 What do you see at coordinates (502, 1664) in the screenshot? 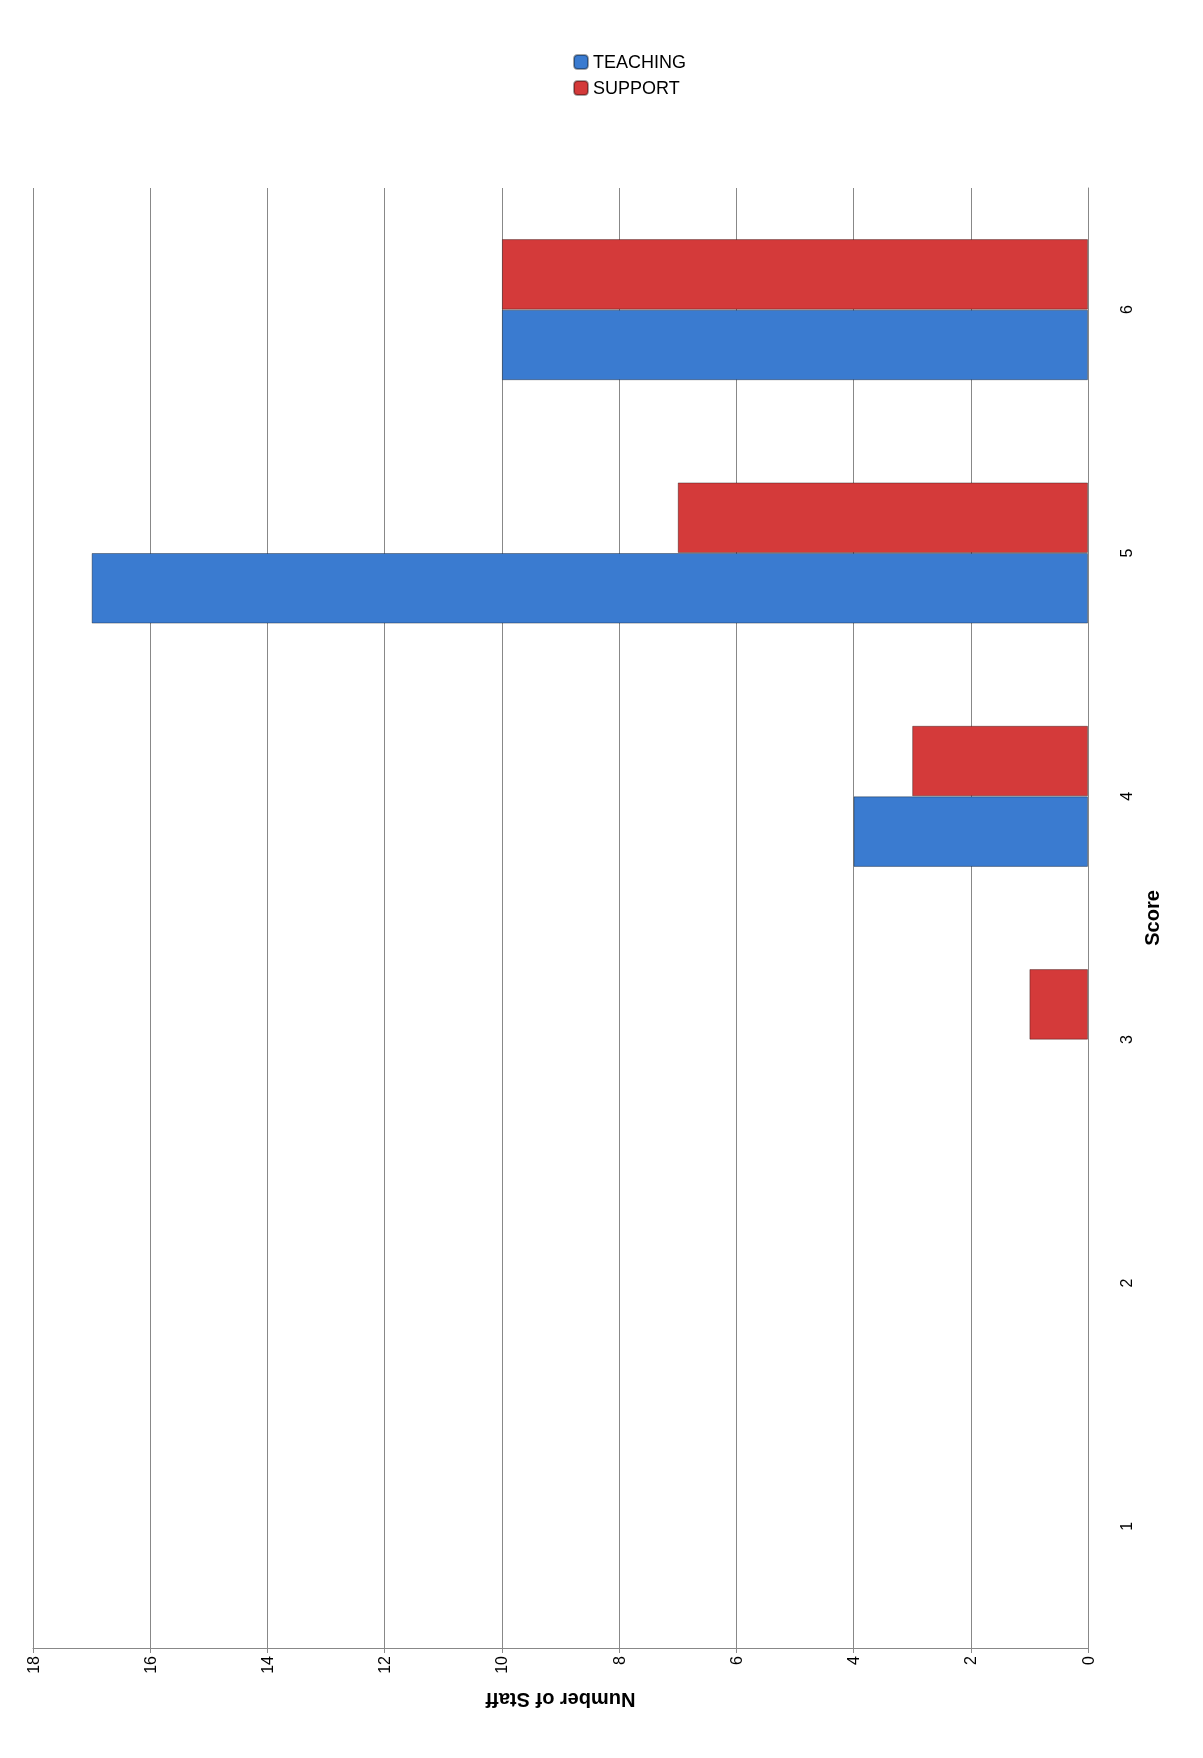
I see `x-tick-label: 10` at bounding box center [502, 1664].